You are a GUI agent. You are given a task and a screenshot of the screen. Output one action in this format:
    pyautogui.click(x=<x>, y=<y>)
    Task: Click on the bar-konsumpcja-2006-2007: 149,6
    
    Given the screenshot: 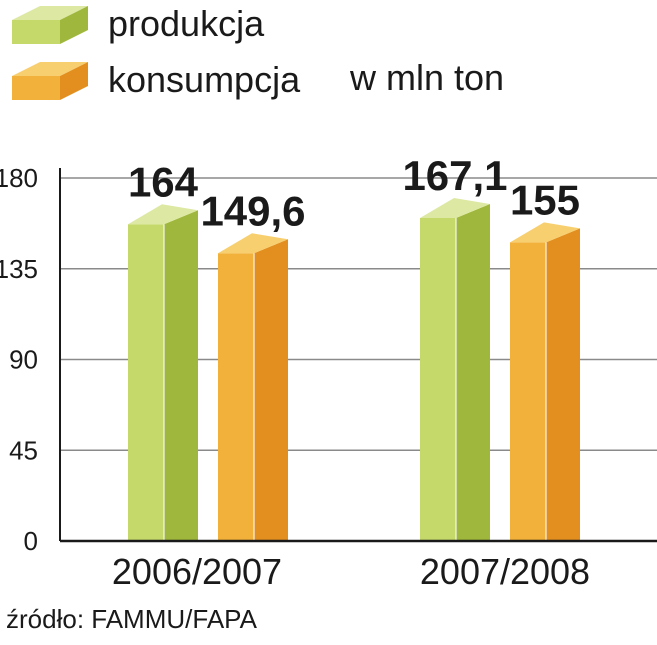 What is the action you would take?
    pyautogui.click(x=253, y=364)
    